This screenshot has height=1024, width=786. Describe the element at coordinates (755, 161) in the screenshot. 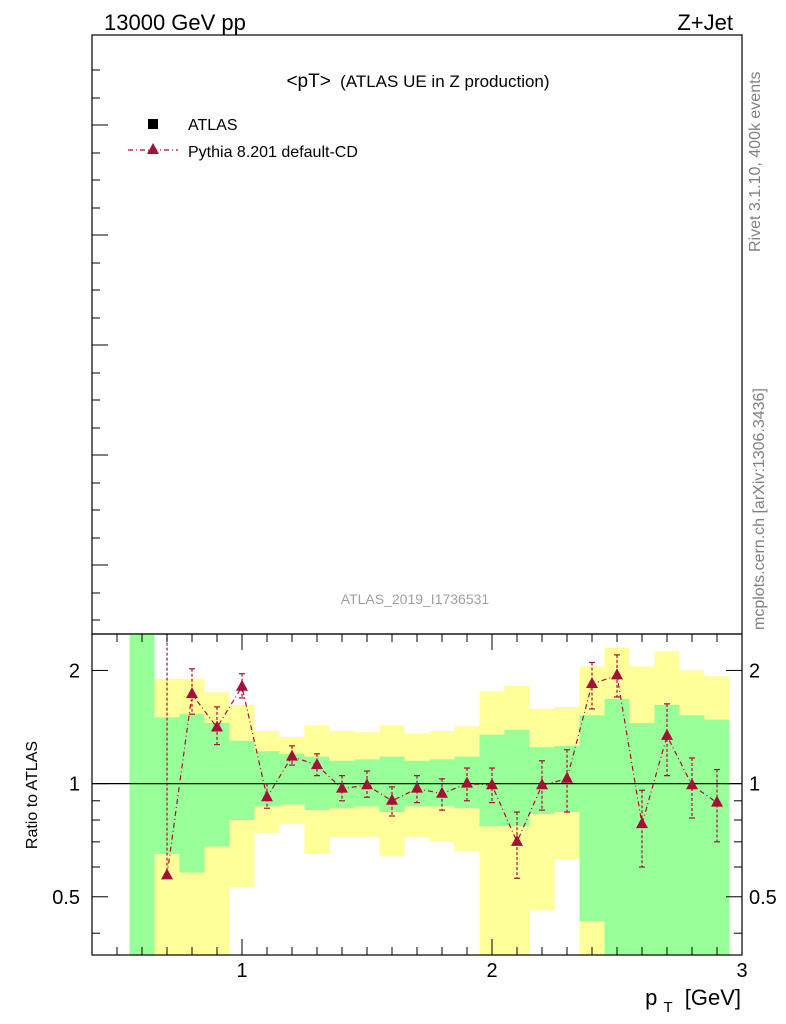

I see `rivet-note: Rivet 3.1.10, 400k events` at that location.